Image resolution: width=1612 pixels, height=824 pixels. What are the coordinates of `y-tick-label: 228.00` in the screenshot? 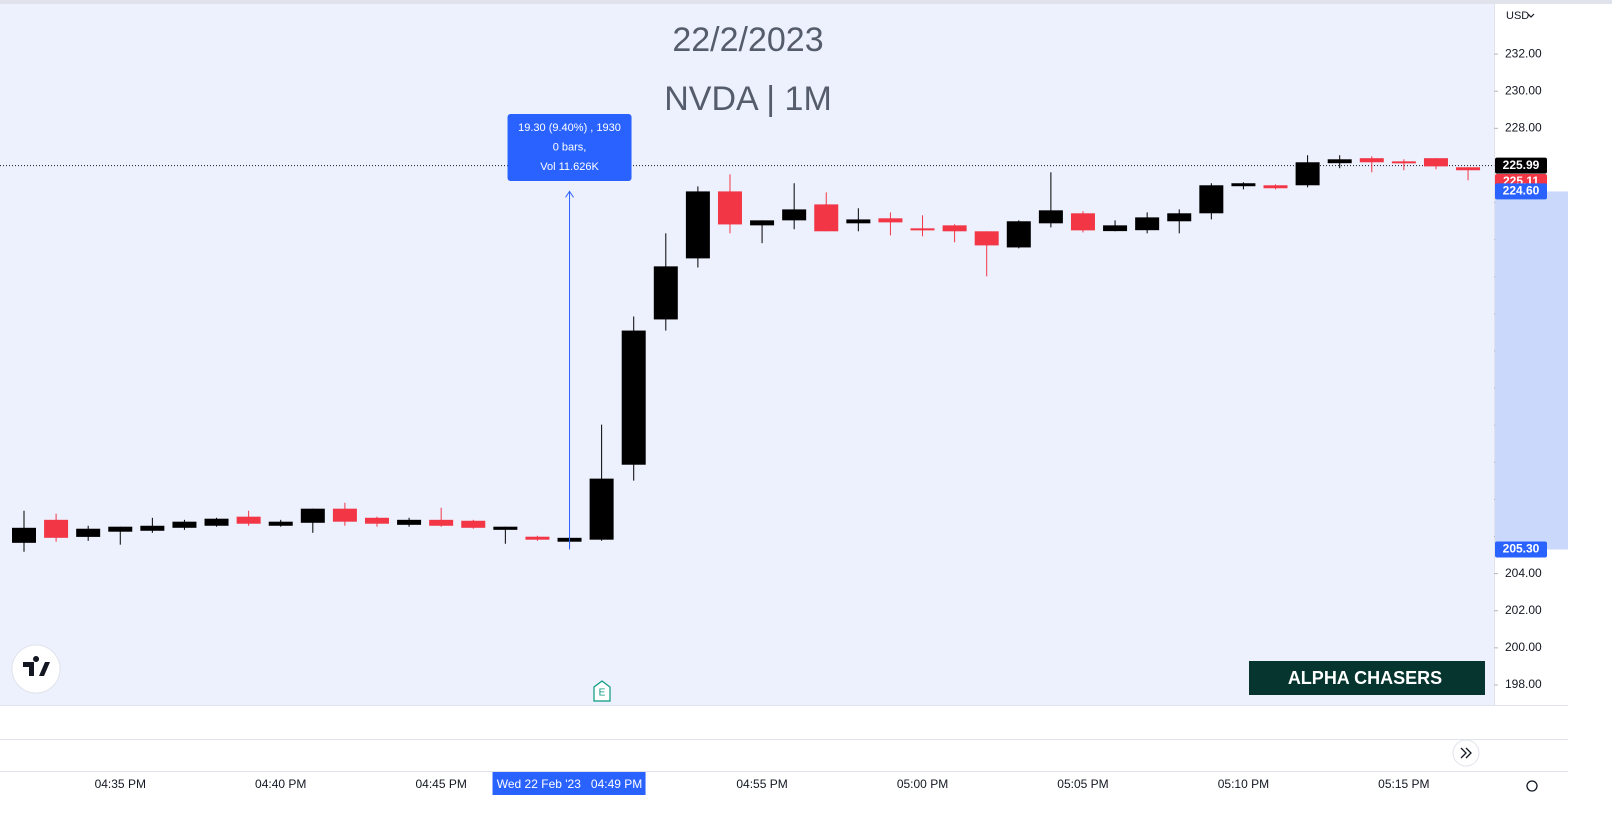 It's located at (1523, 127).